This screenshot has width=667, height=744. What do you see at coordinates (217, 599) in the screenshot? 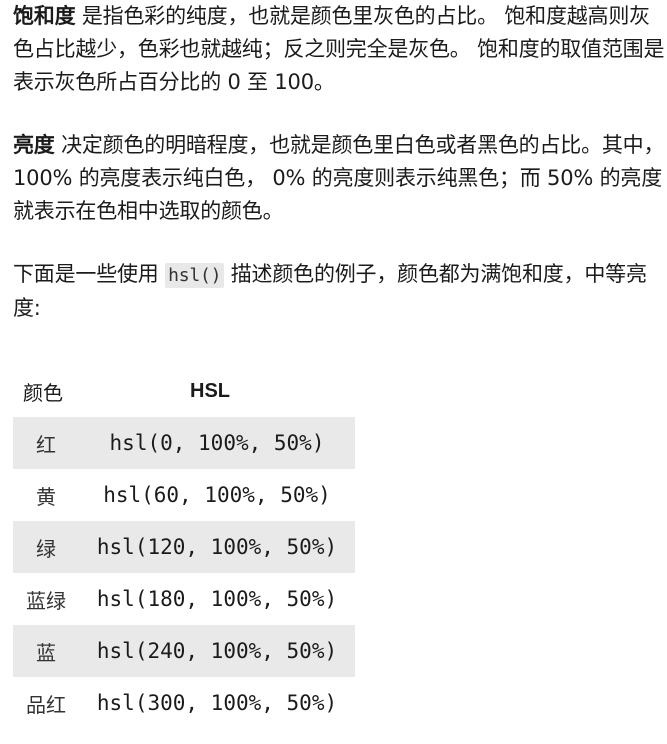
I see `hsl-value-cell: hsl(180, 100%, 50%)` at bounding box center [217, 599].